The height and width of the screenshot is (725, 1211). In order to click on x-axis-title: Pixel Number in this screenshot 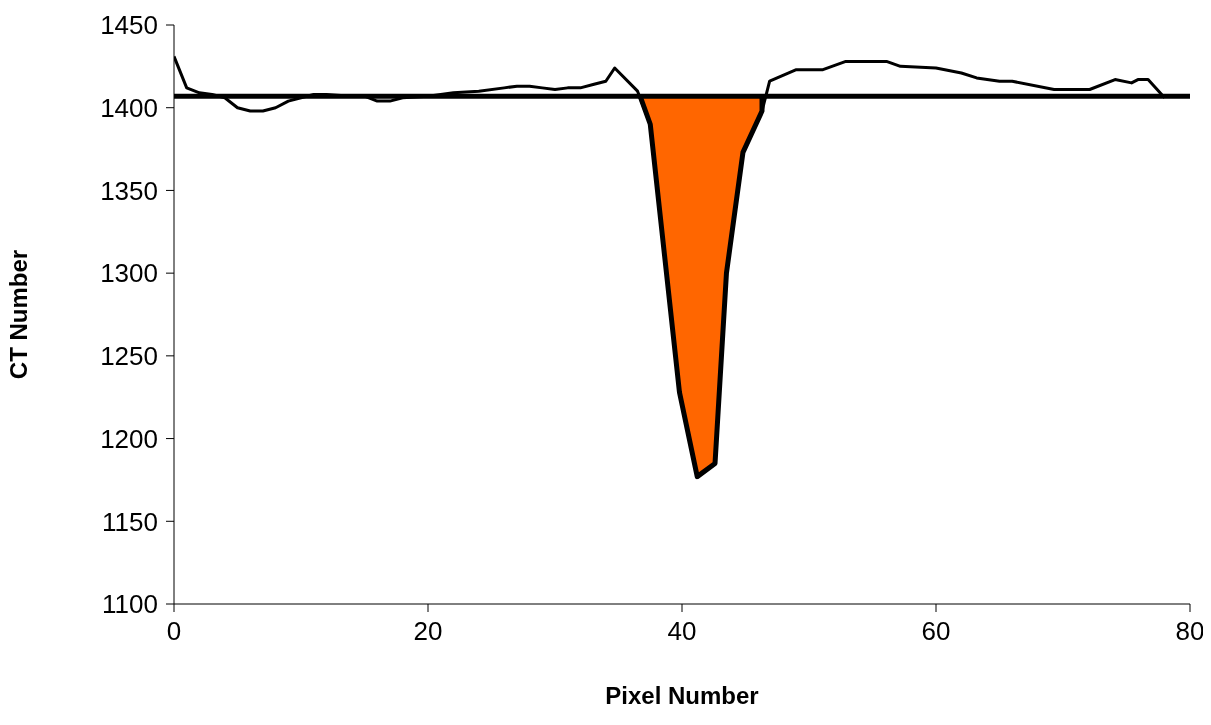, I will do `click(682, 695)`.